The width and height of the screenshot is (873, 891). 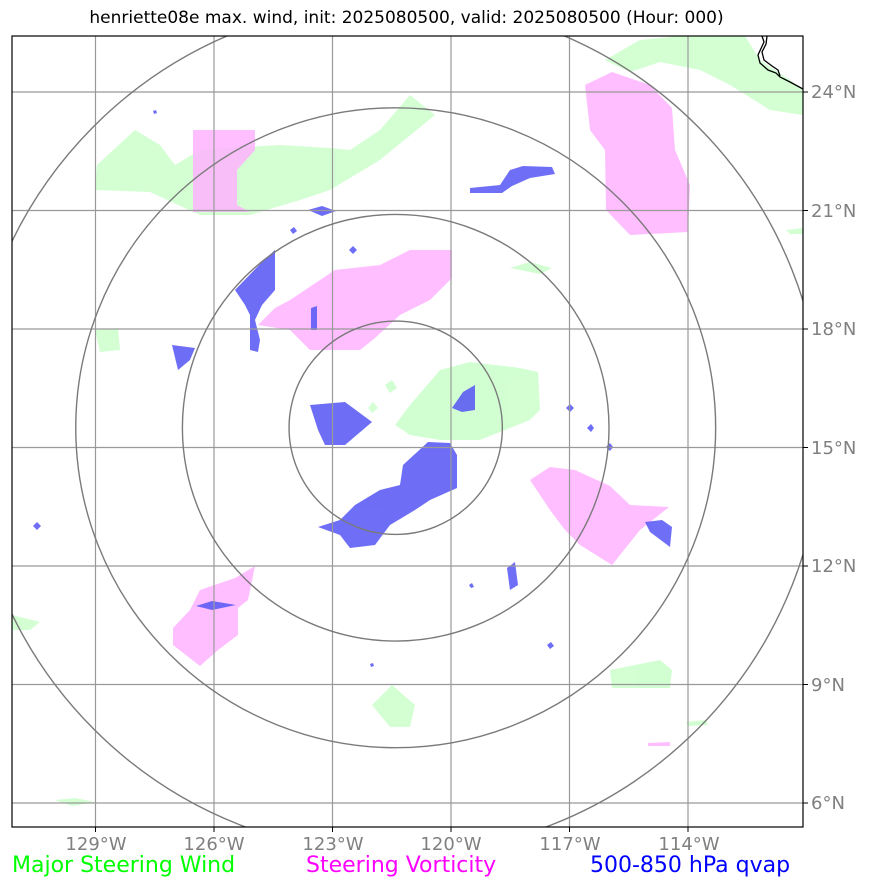 What do you see at coordinates (332, 844) in the screenshot?
I see `lon-label-123w: 123°W` at bounding box center [332, 844].